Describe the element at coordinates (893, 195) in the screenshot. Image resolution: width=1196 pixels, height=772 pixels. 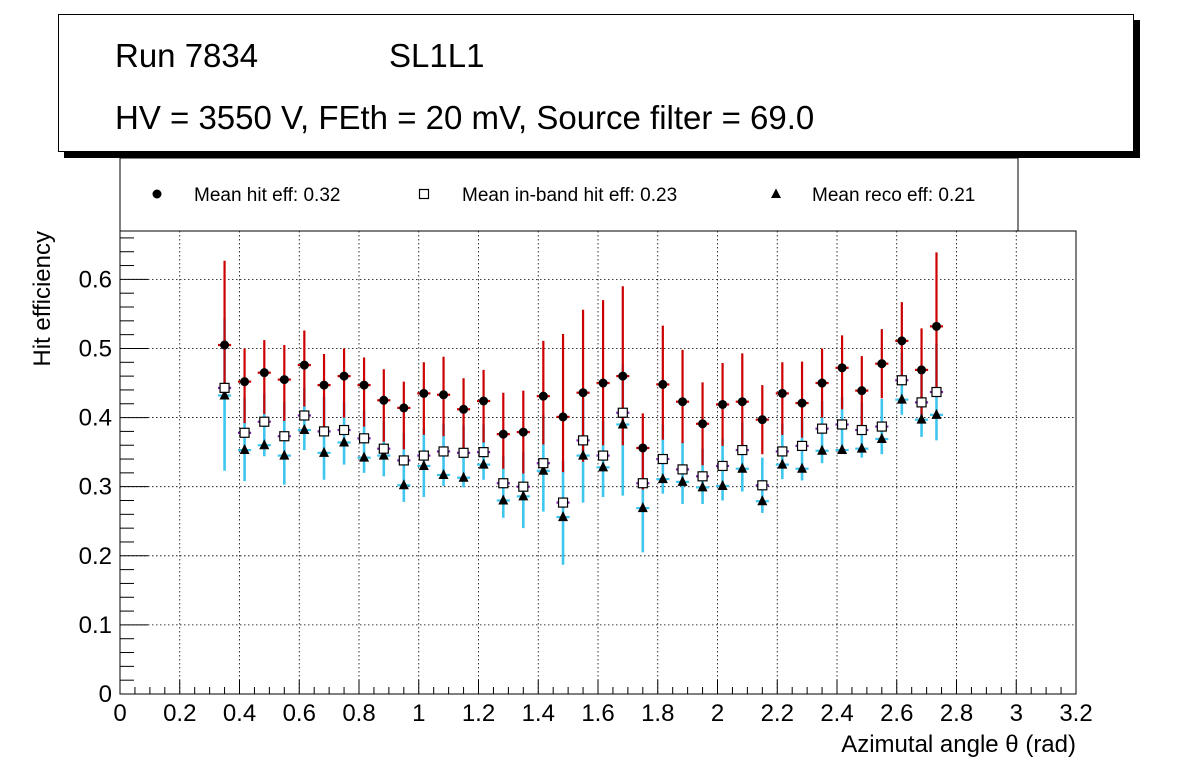
I see `legend-label: Mean reco eff: 0.21` at that location.